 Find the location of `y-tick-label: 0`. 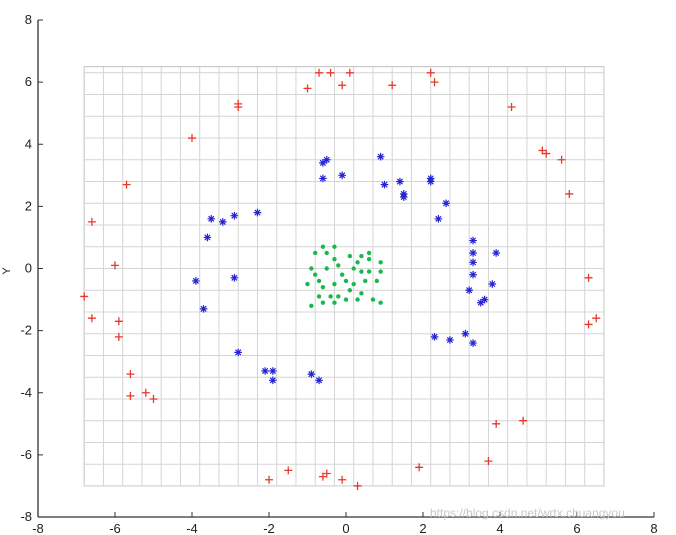

y-tick-label: 0 is located at coordinates (28, 268).